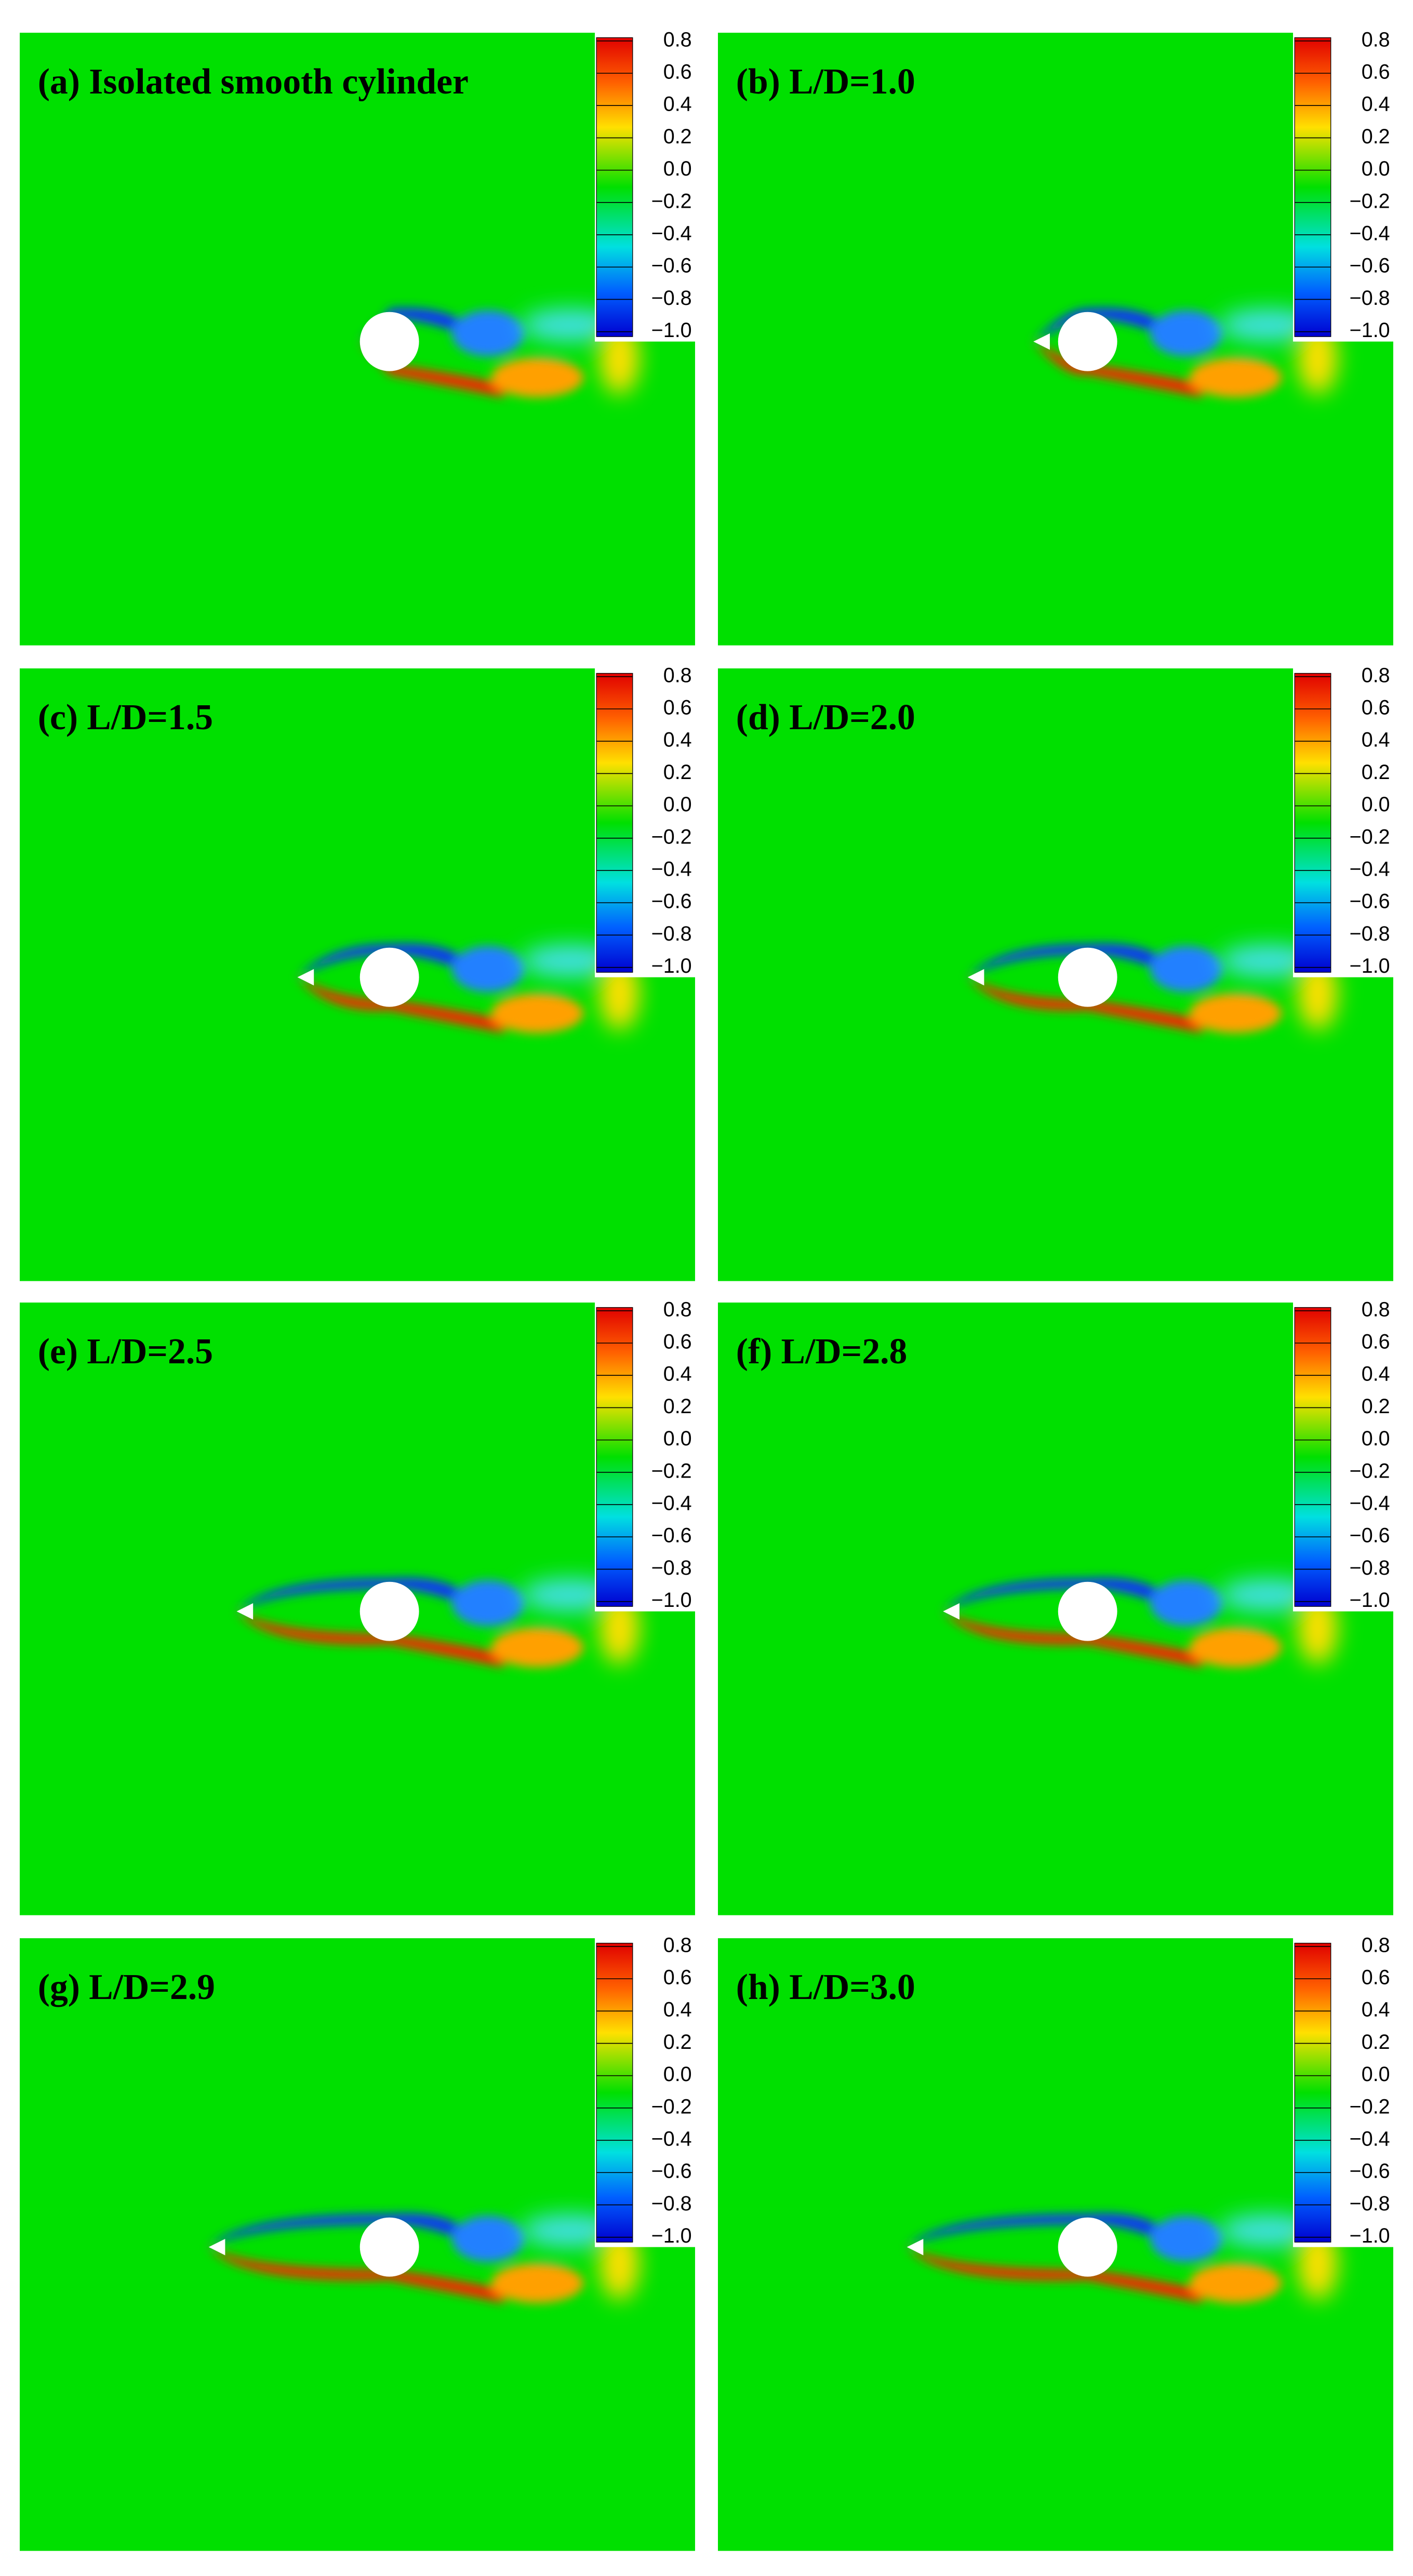  Describe the element at coordinates (825, 82) in the screenshot. I see `panel-title: (b) L/D=1.0` at that location.